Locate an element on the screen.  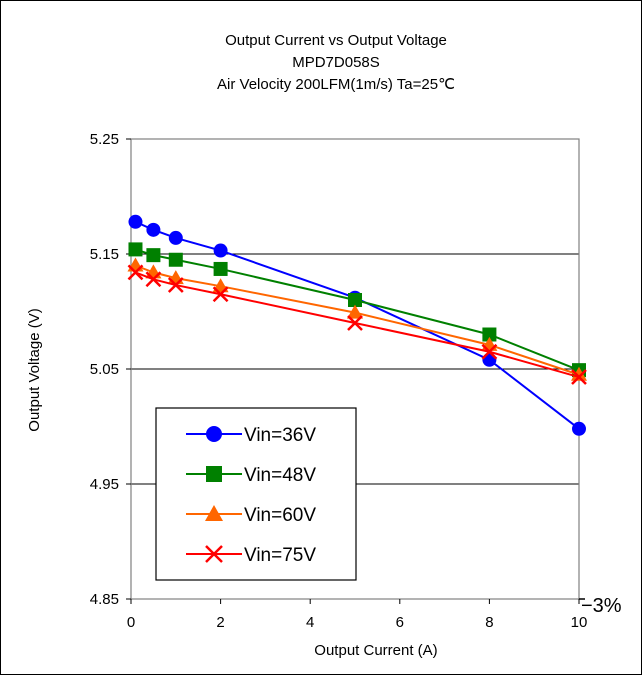
legend-label-2: Vin=60V is located at coordinates (280, 515).